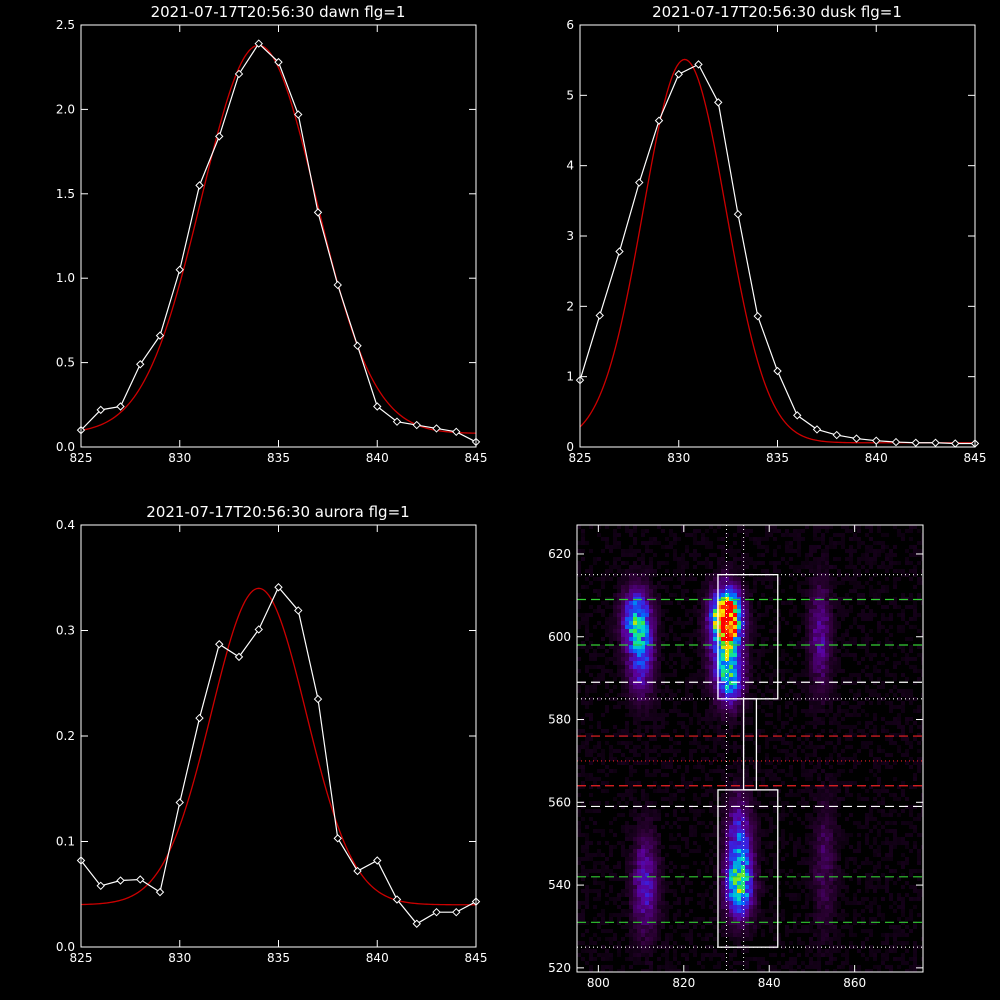 This screenshot has height=1000, width=1000. Describe the element at coordinates (65, 363) in the screenshot. I see `dawn-ytick-label: 0.5` at that location.